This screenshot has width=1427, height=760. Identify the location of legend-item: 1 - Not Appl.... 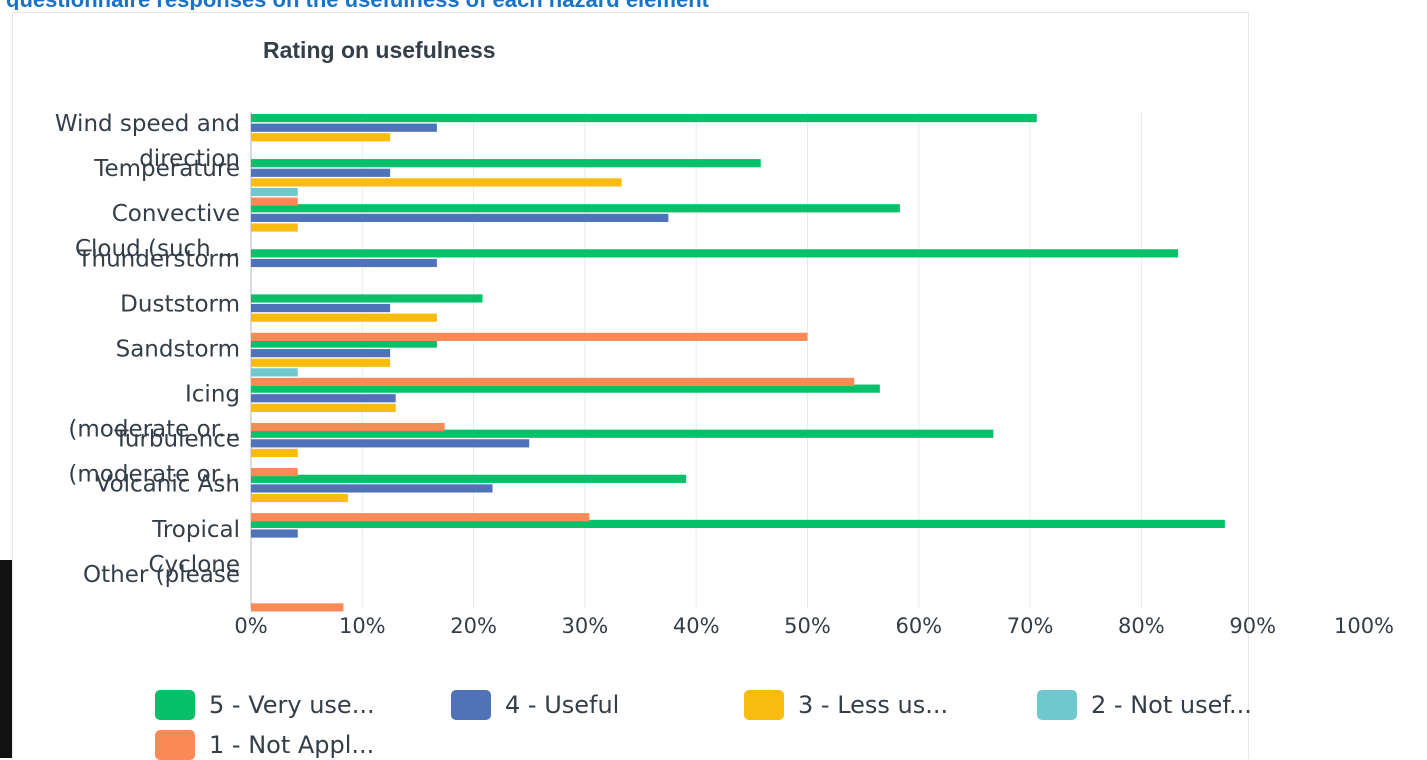
(264, 745).